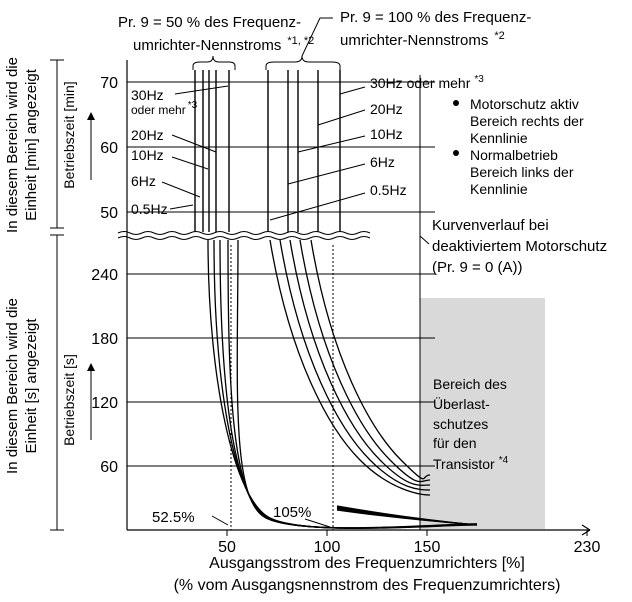 The image size is (632, 602). Describe the element at coordinates (181, 207) in the screenshot. I see `label-05hz-left-arrow` at that location.